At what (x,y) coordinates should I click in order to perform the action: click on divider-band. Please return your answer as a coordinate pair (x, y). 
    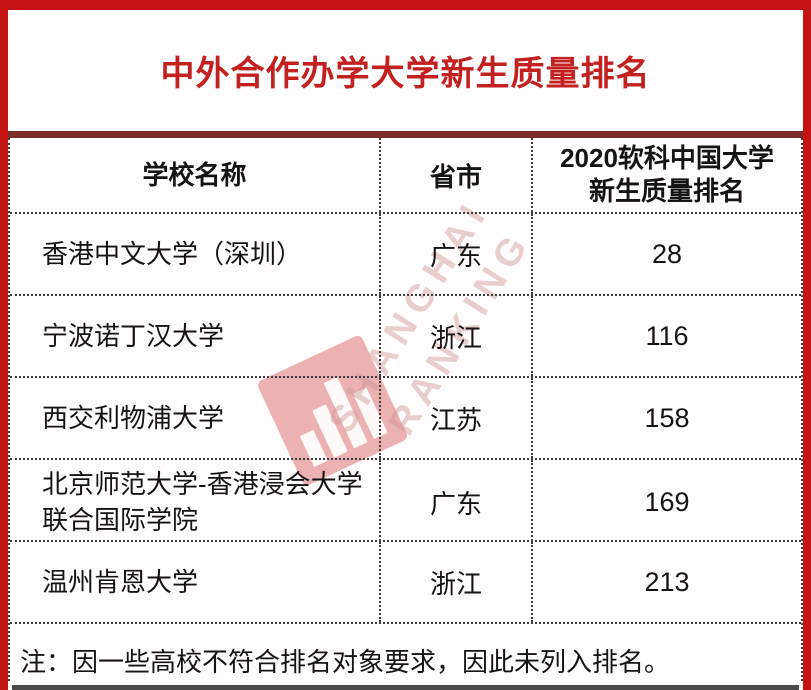
    Looking at the image, I should click on (405, 134).